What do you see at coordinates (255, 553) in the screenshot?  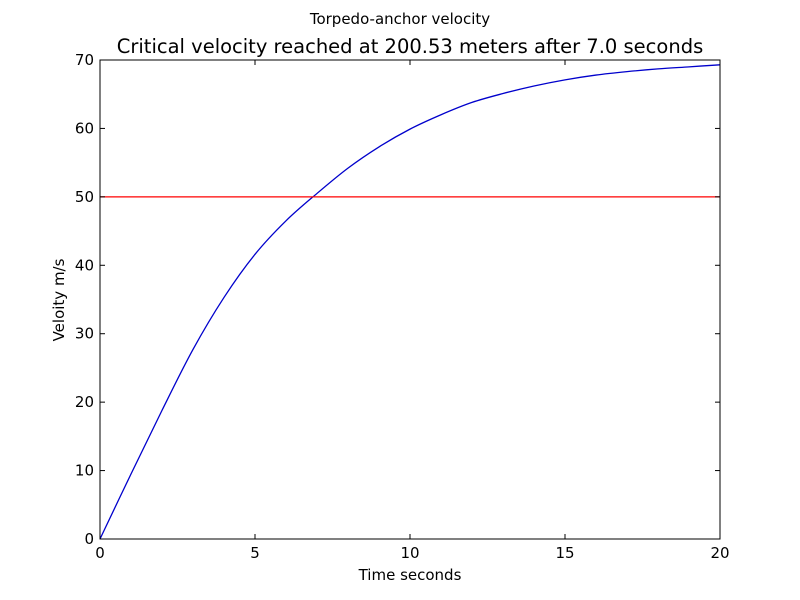 I see `x-tick-label: 5` at bounding box center [255, 553].